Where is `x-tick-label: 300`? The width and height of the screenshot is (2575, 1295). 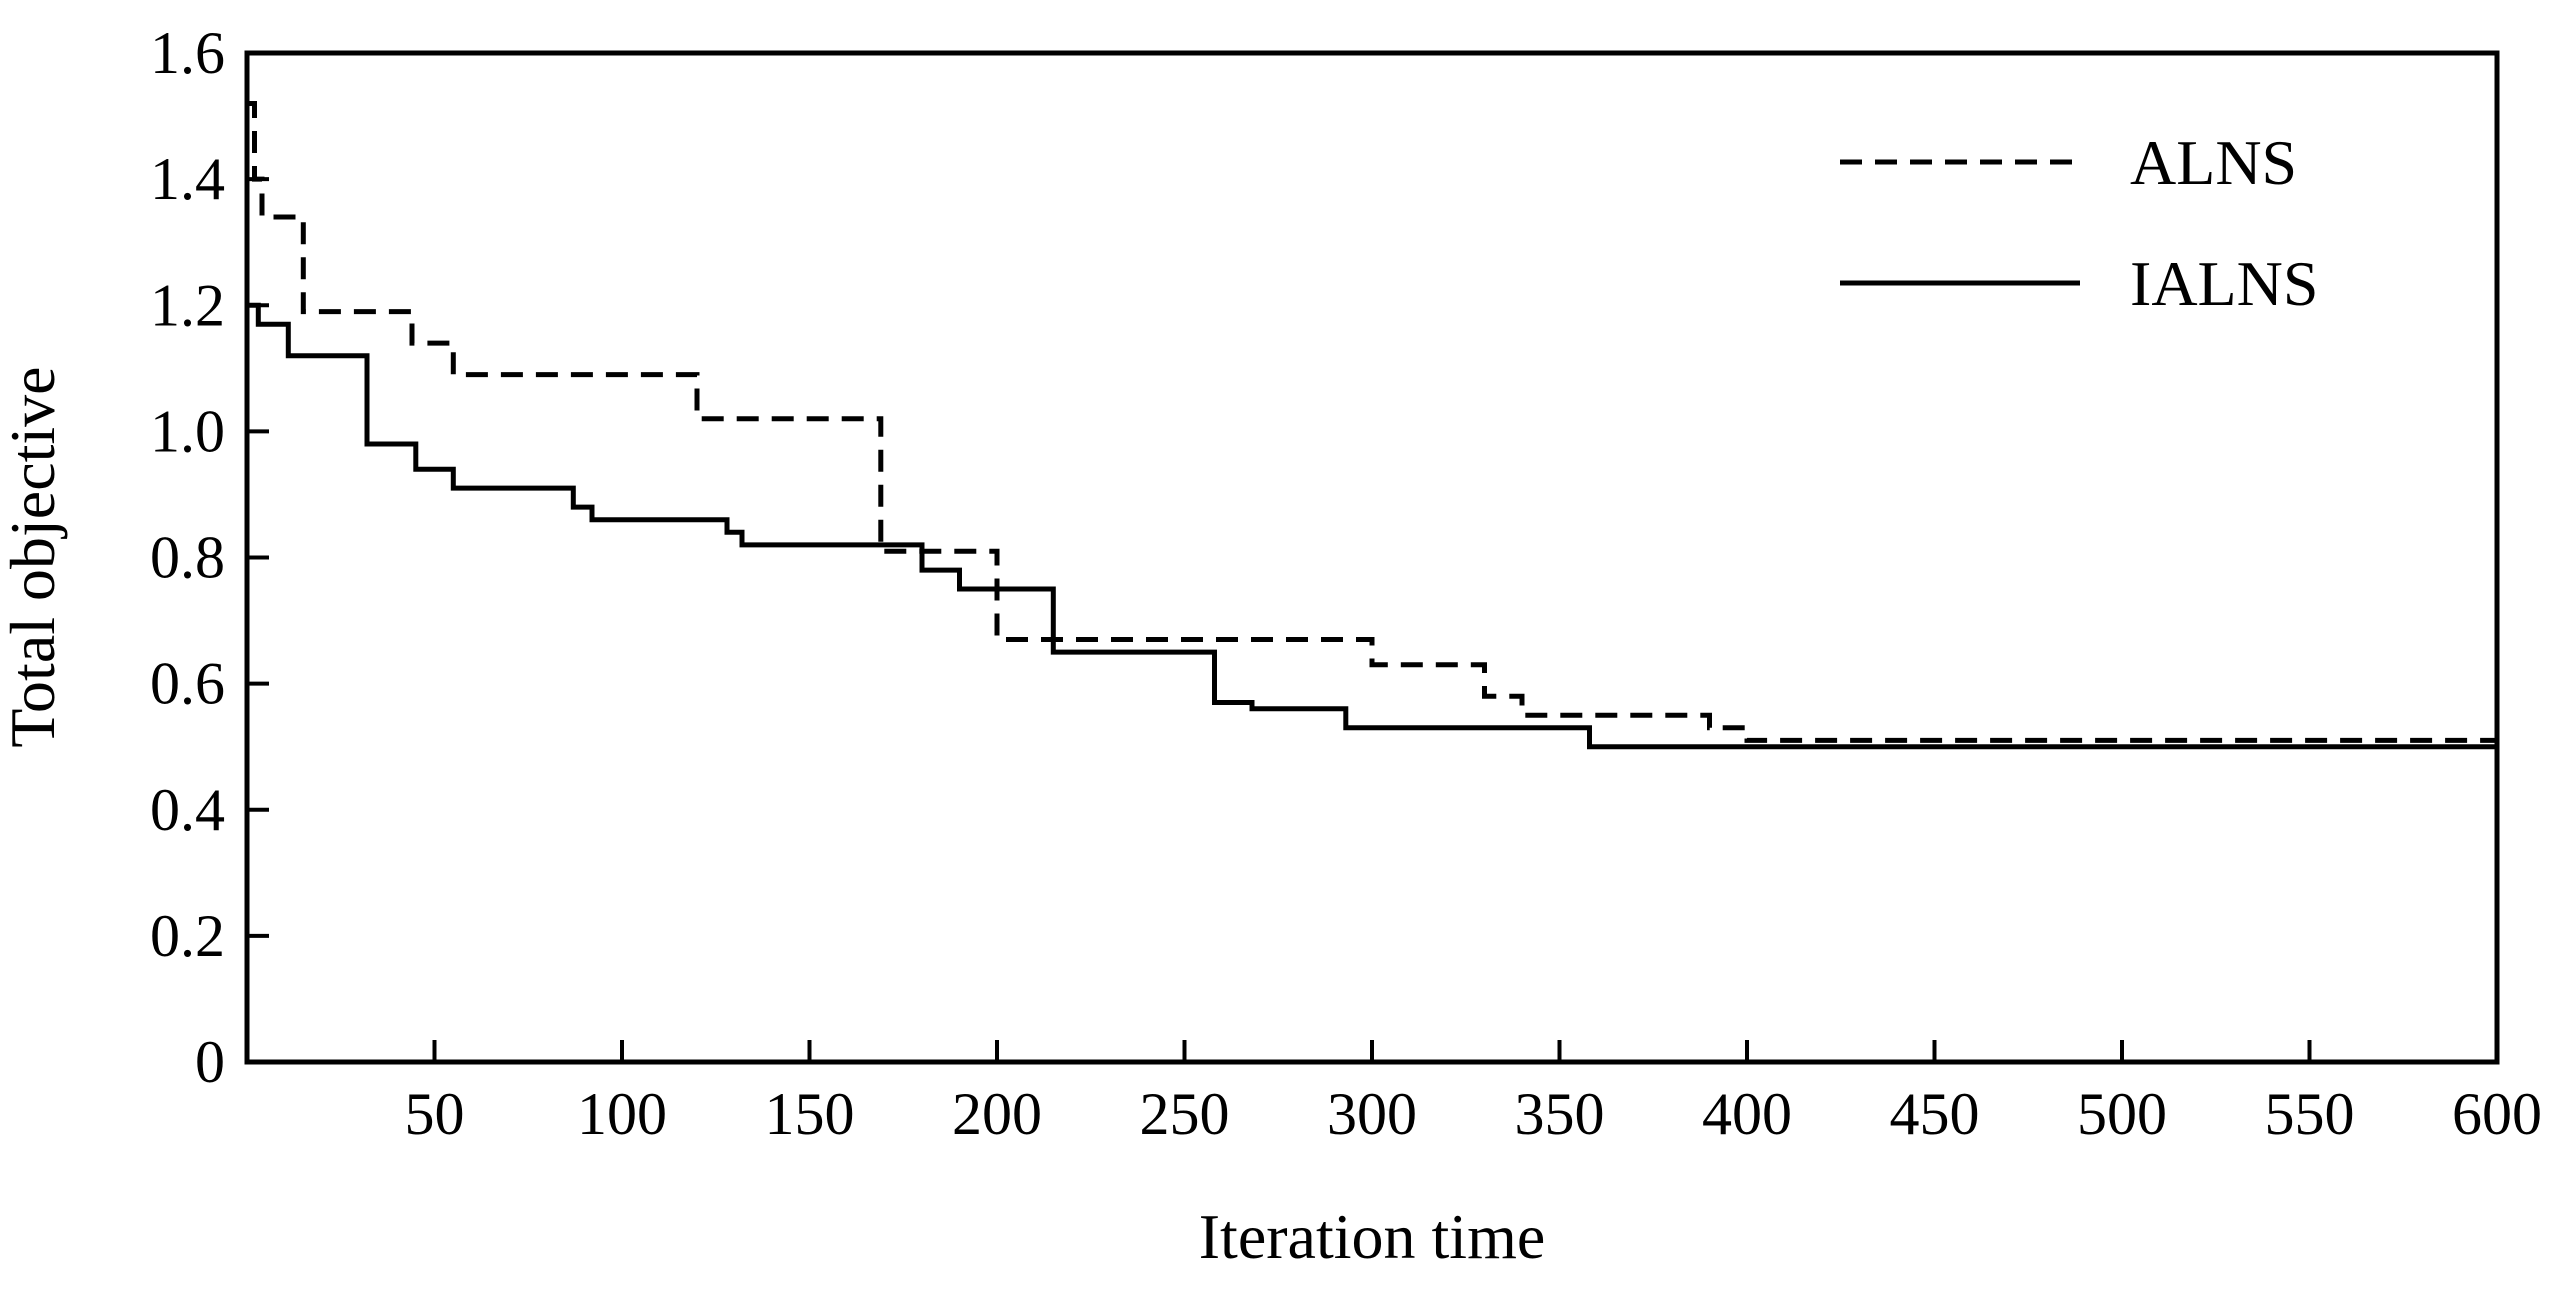 x-tick-label: 300 is located at coordinates (1372, 1114).